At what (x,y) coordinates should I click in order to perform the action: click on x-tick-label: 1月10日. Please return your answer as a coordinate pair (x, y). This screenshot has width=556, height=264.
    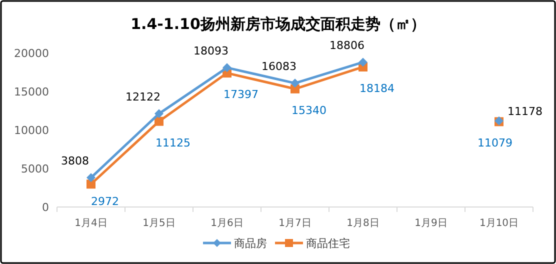
    Looking at the image, I should click on (499, 223).